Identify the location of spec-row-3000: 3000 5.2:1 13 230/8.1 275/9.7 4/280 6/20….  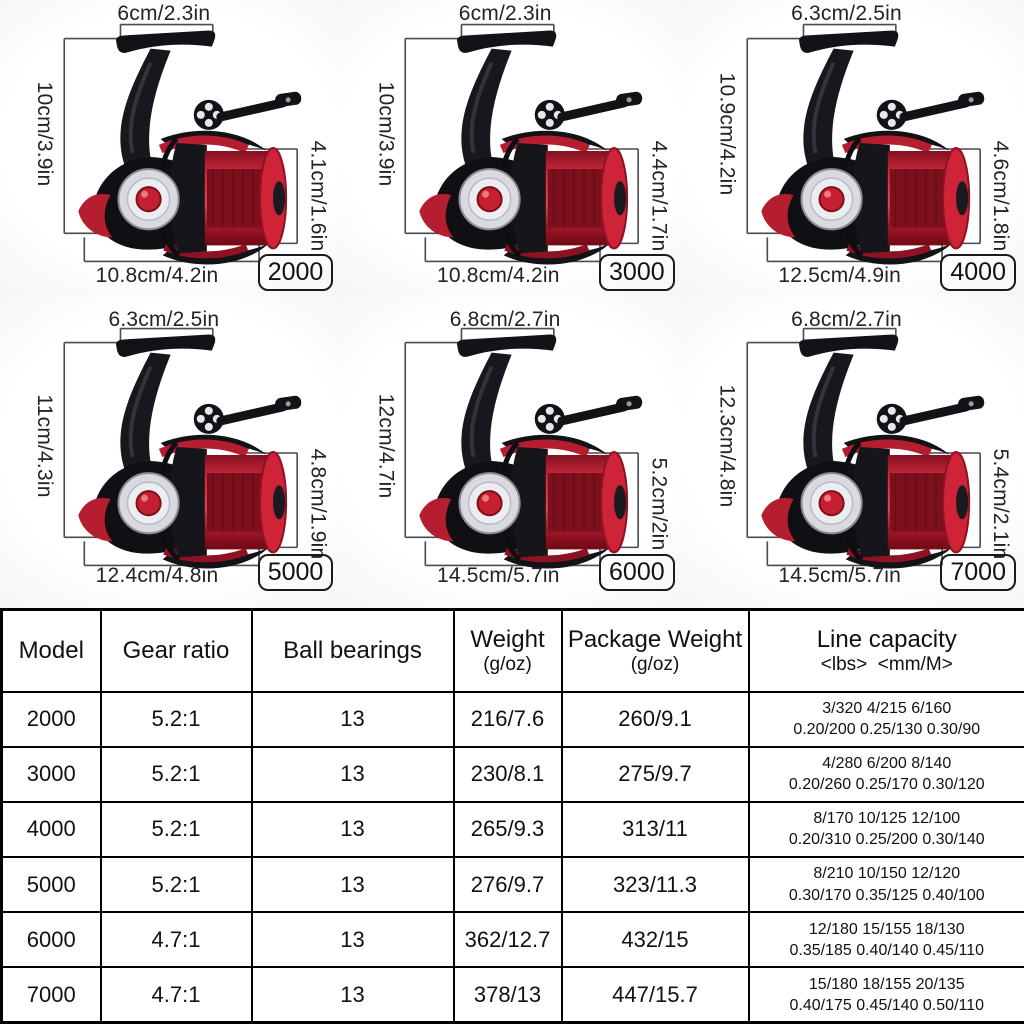
(512, 774).